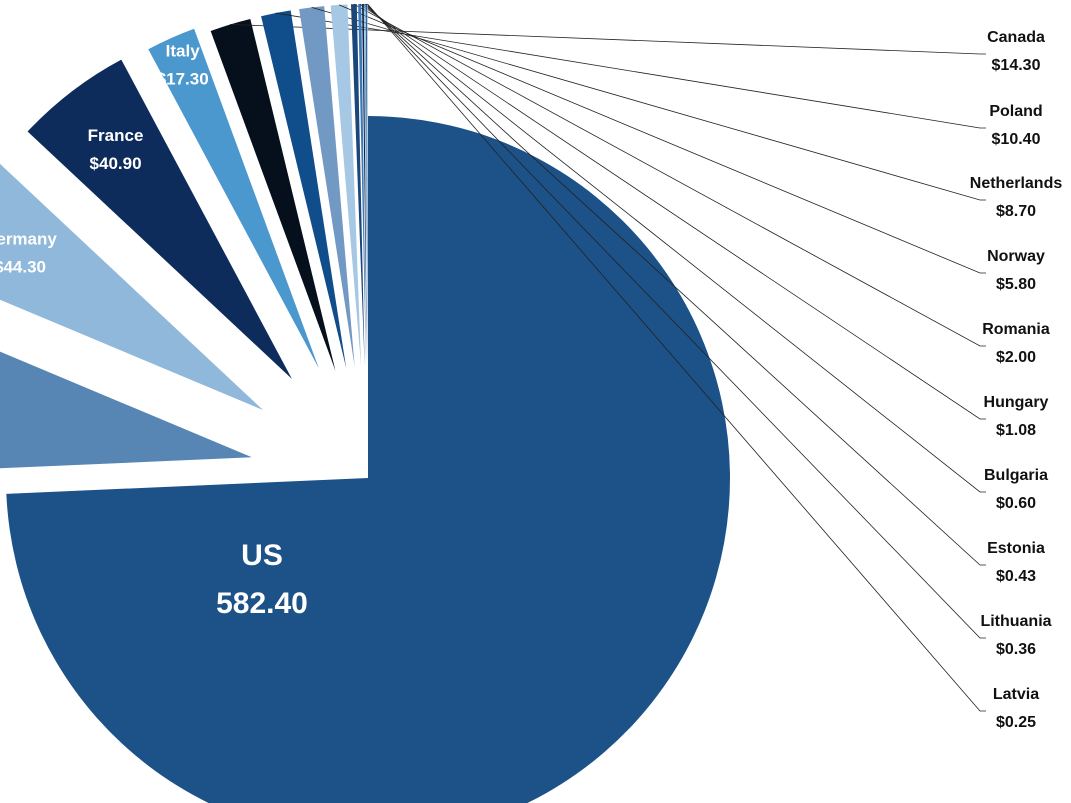  I want to click on slice-bulgaria, so click(364, 185).